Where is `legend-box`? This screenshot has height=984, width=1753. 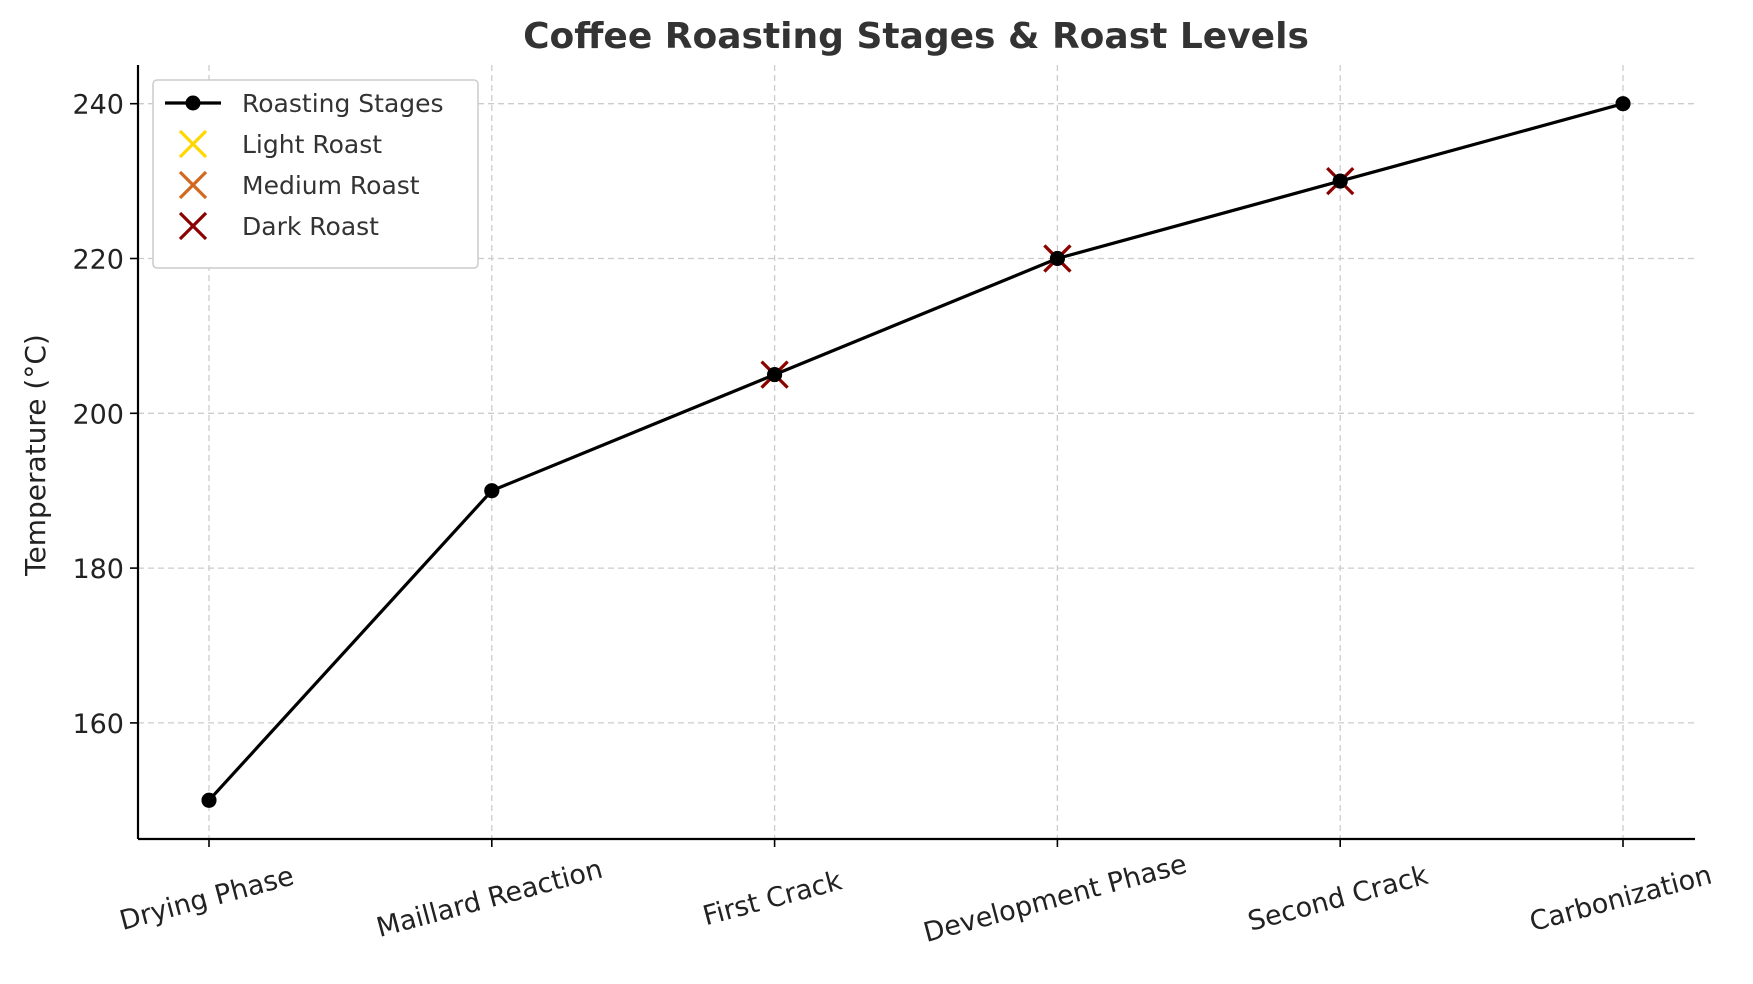
legend-box is located at coordinates (315, 174).